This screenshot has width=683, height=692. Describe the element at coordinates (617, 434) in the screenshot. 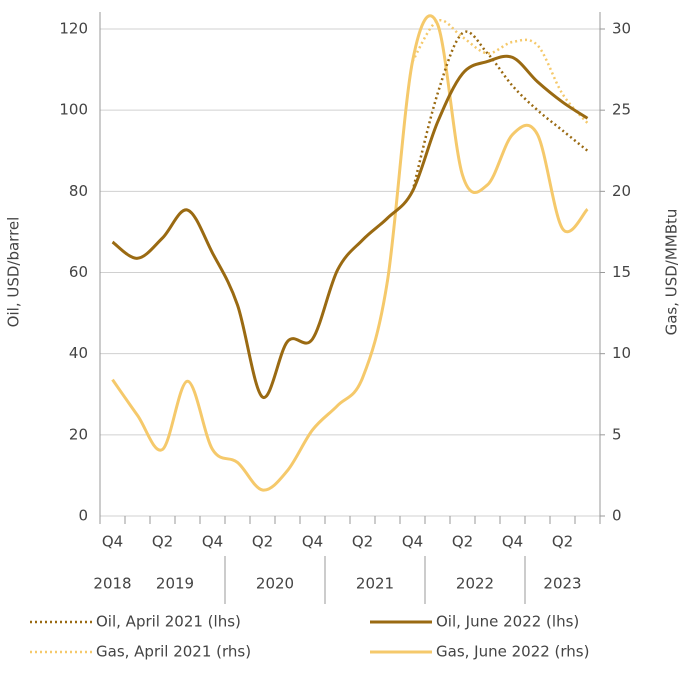

I see `y2-tick-label: 5` at that location.